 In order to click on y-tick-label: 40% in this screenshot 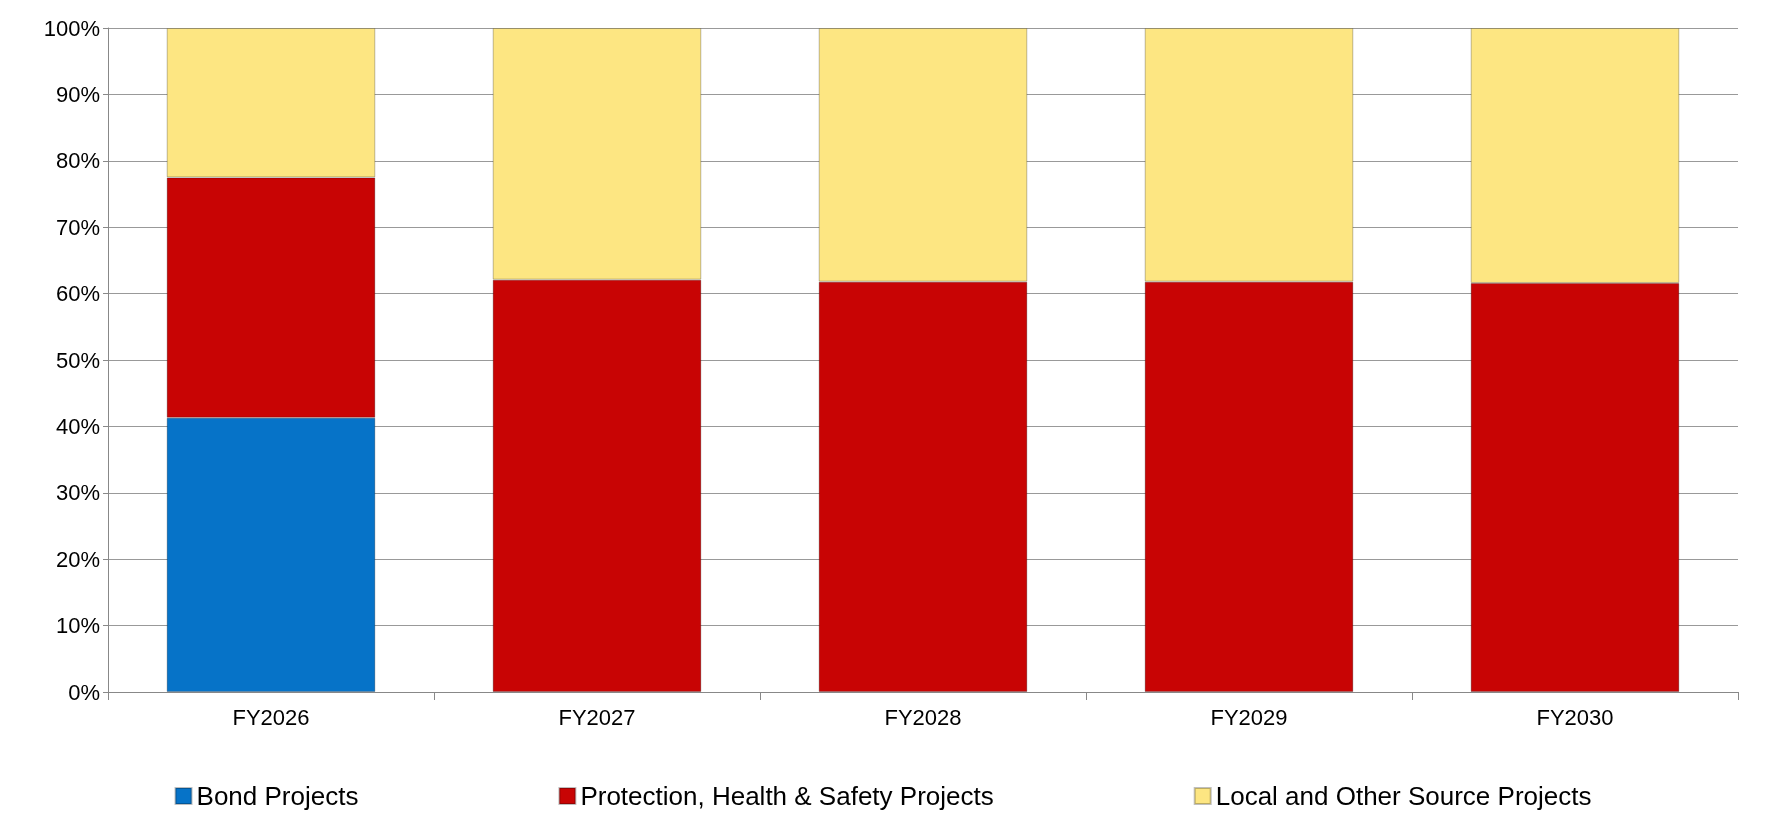, I will do `click(77, 426)`.